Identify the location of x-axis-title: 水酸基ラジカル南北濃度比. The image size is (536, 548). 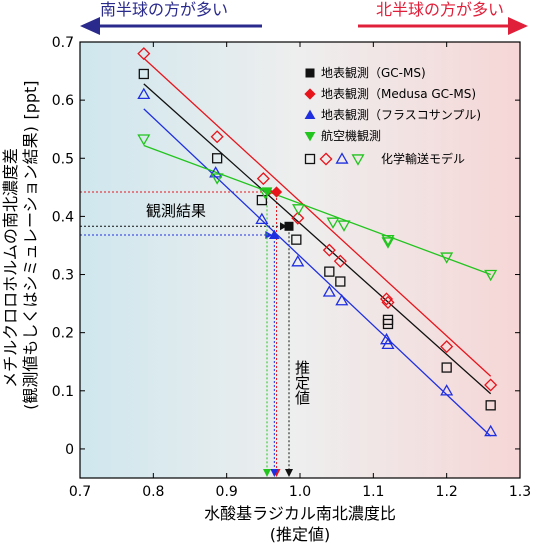
(300, 513).